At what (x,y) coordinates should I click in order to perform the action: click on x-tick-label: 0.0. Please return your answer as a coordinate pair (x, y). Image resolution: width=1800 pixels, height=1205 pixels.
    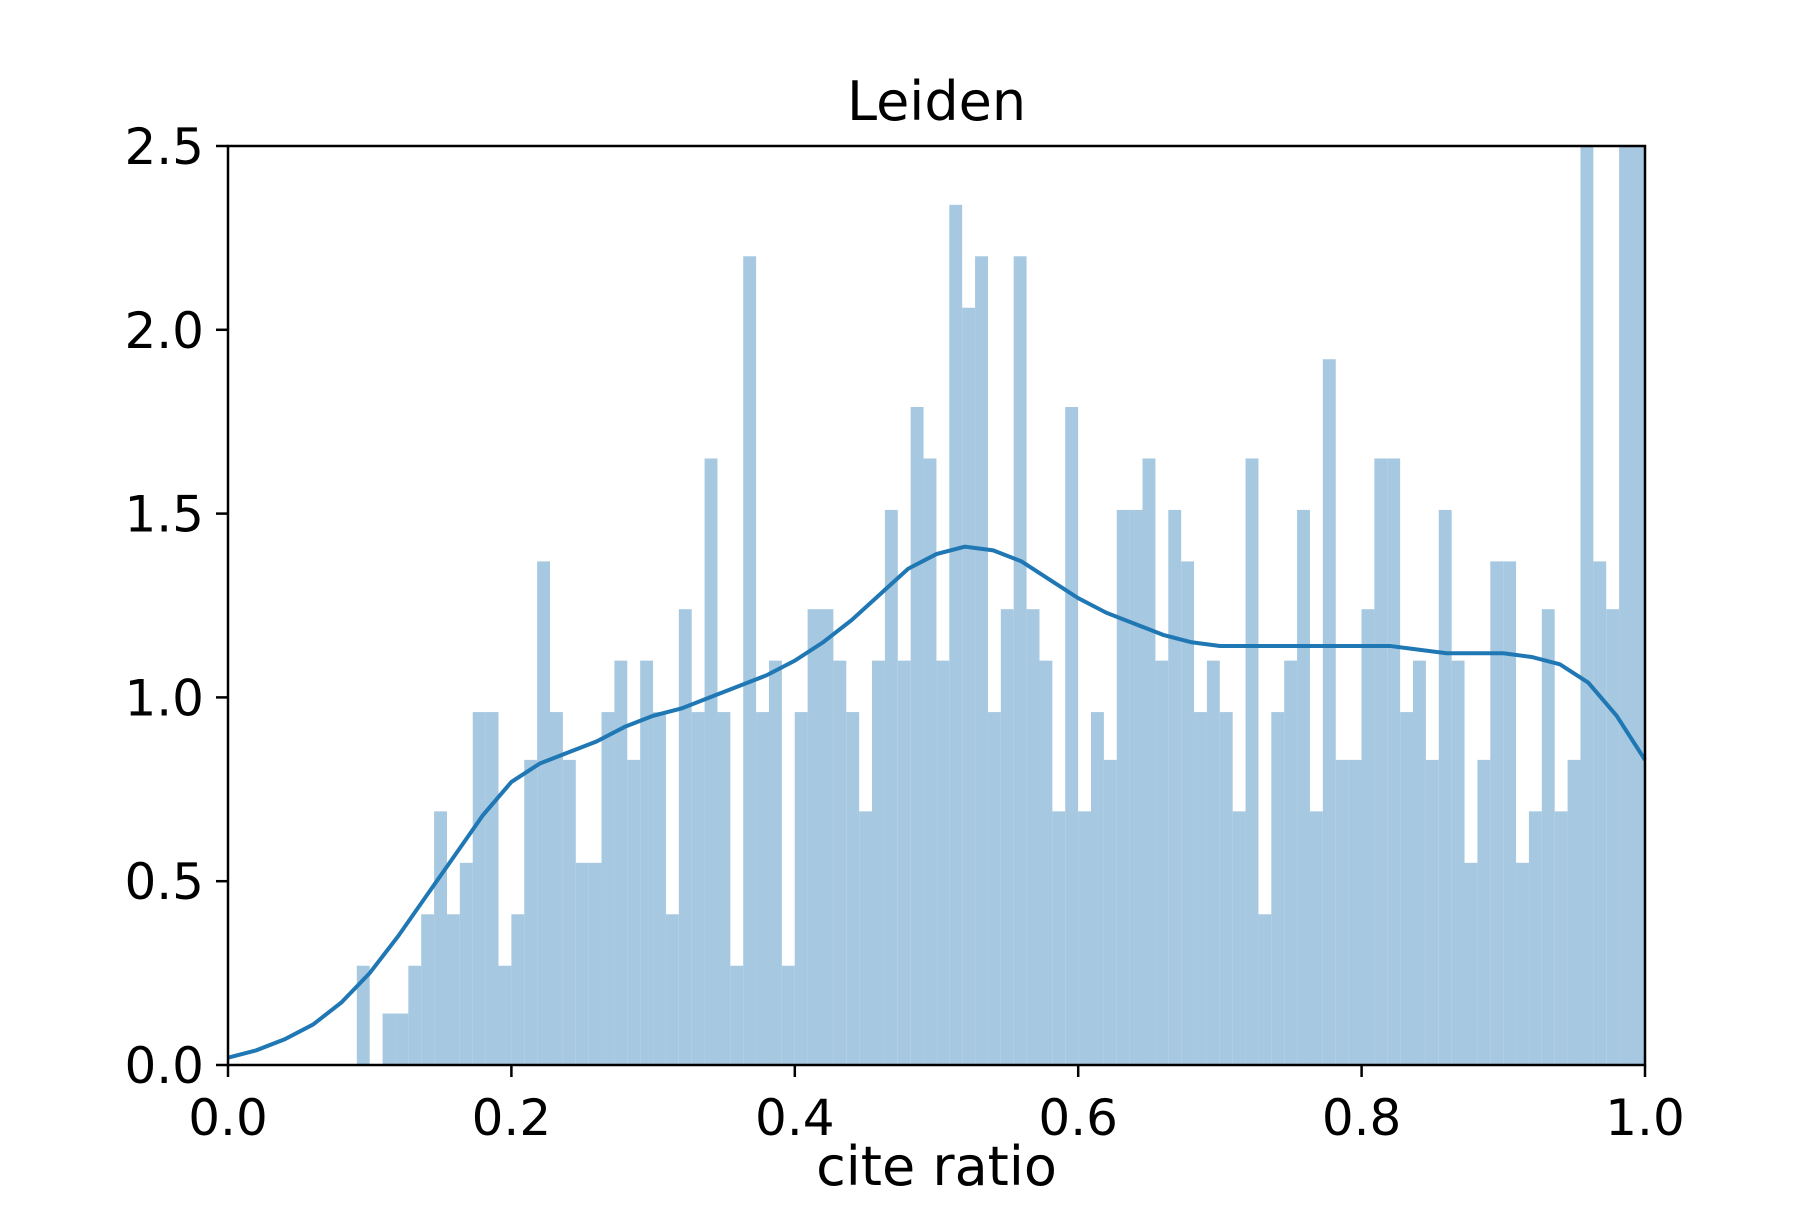
    Looking at the image, I should click on (228, 1118).